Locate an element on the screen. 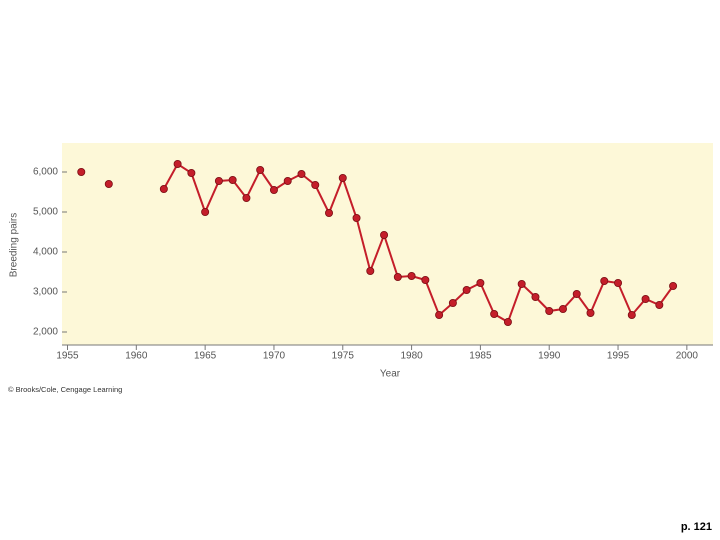 The image size is (720, 540). y-tick-label: 6,000 is located at coordinates (45, 172).